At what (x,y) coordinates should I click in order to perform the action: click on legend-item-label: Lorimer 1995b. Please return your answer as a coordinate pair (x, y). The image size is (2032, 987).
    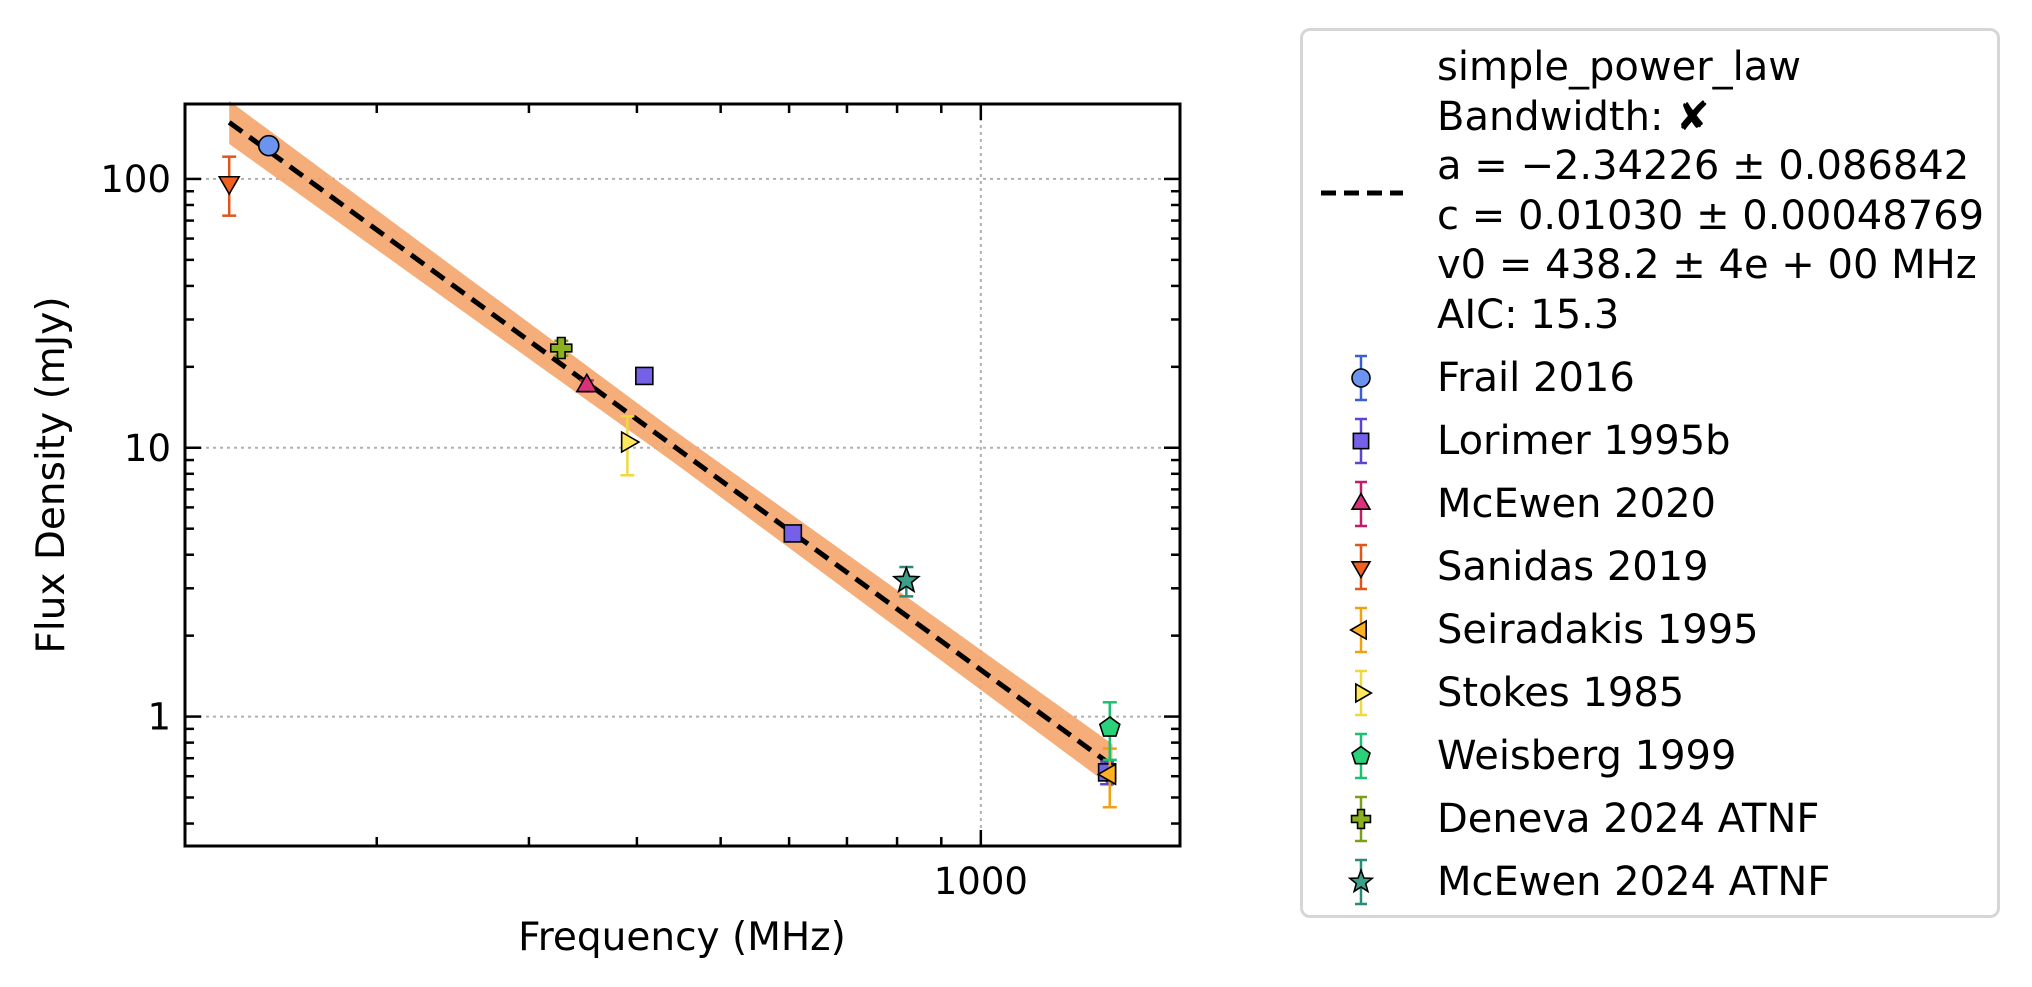
    Looking at the image, I should click on (1584, 441).